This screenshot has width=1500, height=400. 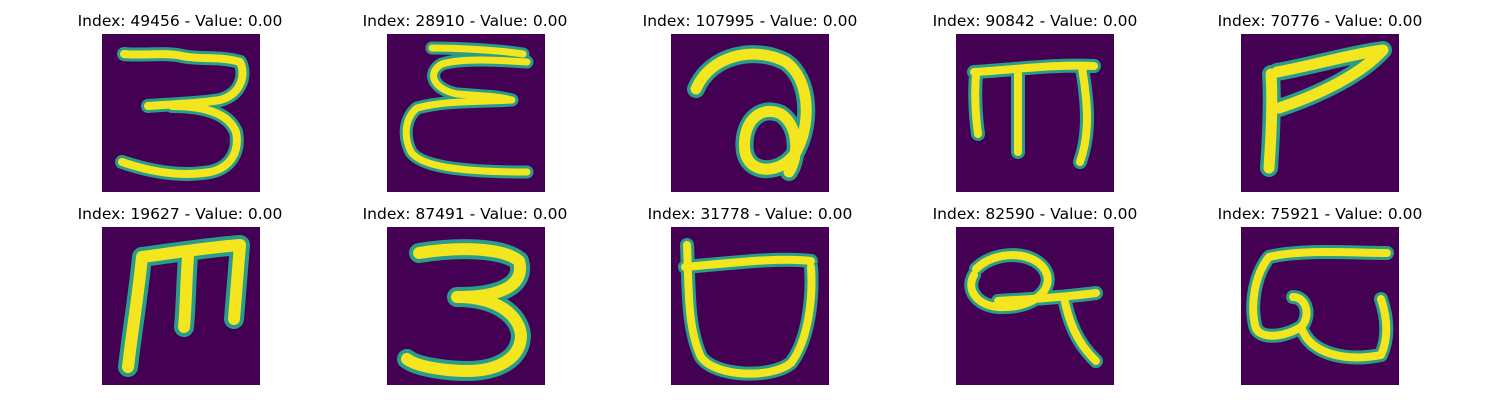 I want to click on panel-title: Index: 90842 - Value: 0.00, so click(x=1035, y=21).